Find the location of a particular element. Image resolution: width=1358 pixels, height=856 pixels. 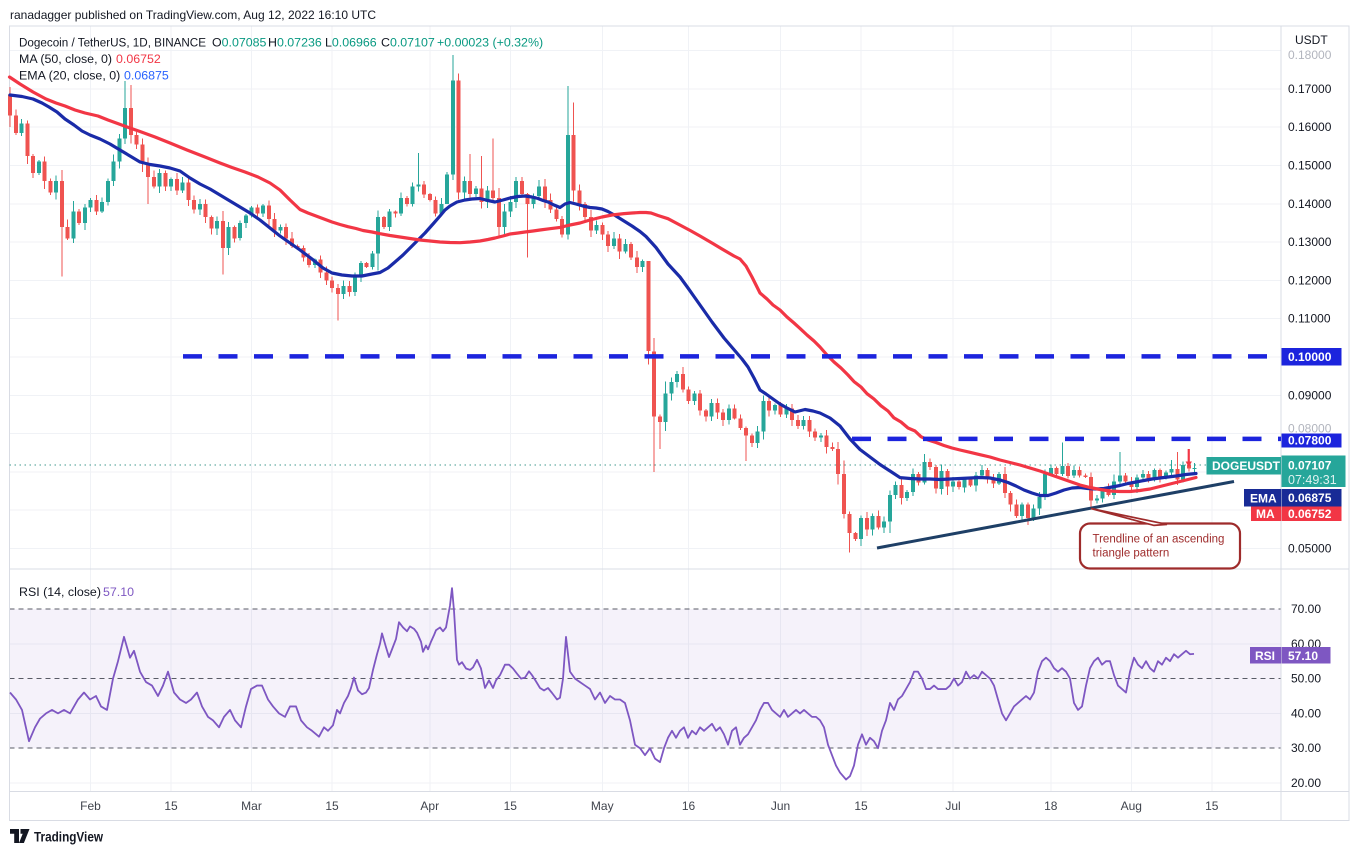

svg-text: 0.13000 is located at coordinates (1310, 242).